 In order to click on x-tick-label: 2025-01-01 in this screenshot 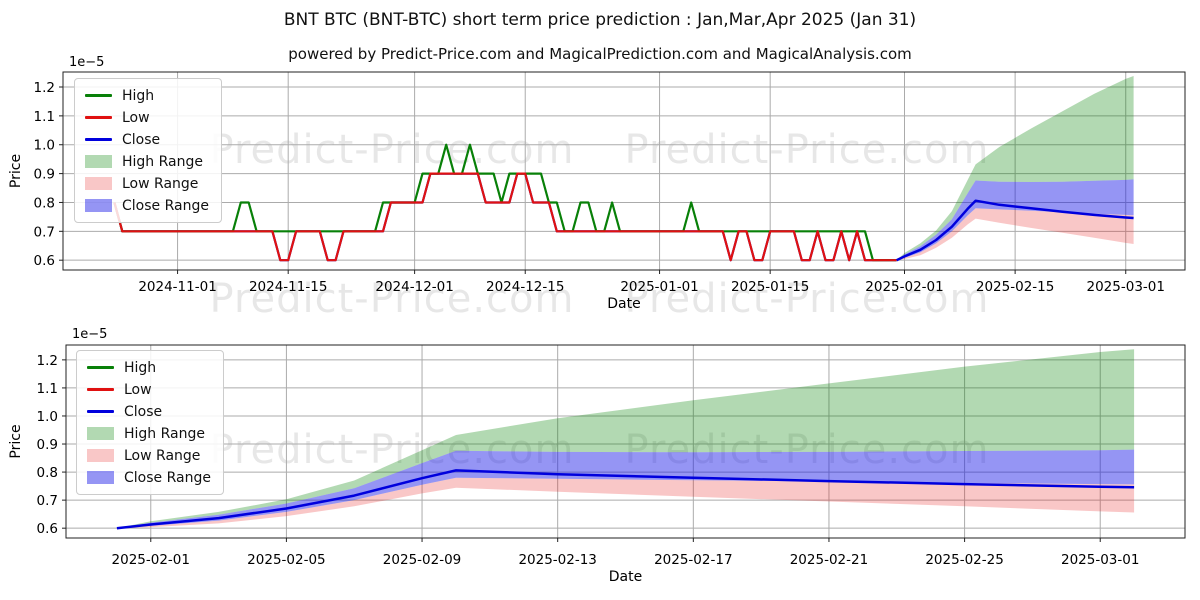, I will do `click(659, 287)`.